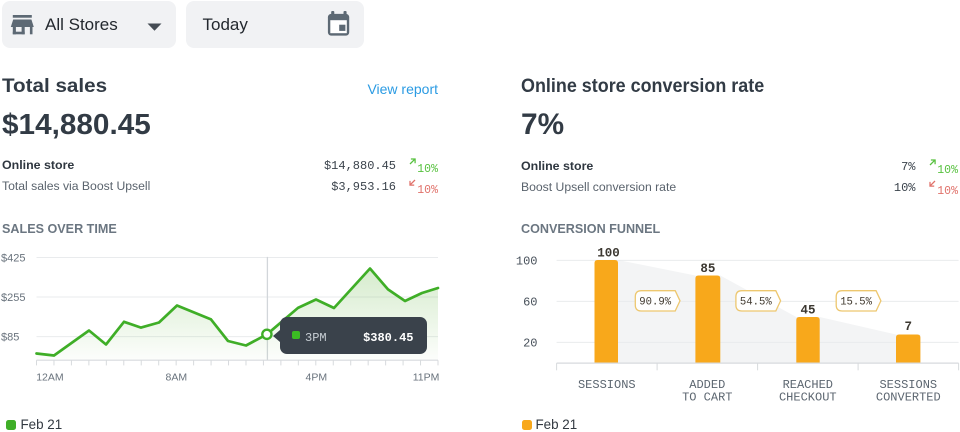  What do you see at coordinates (808, 385) in the screenshot?
I see `svg-text: REACHED` at bounding box center [808, 385].